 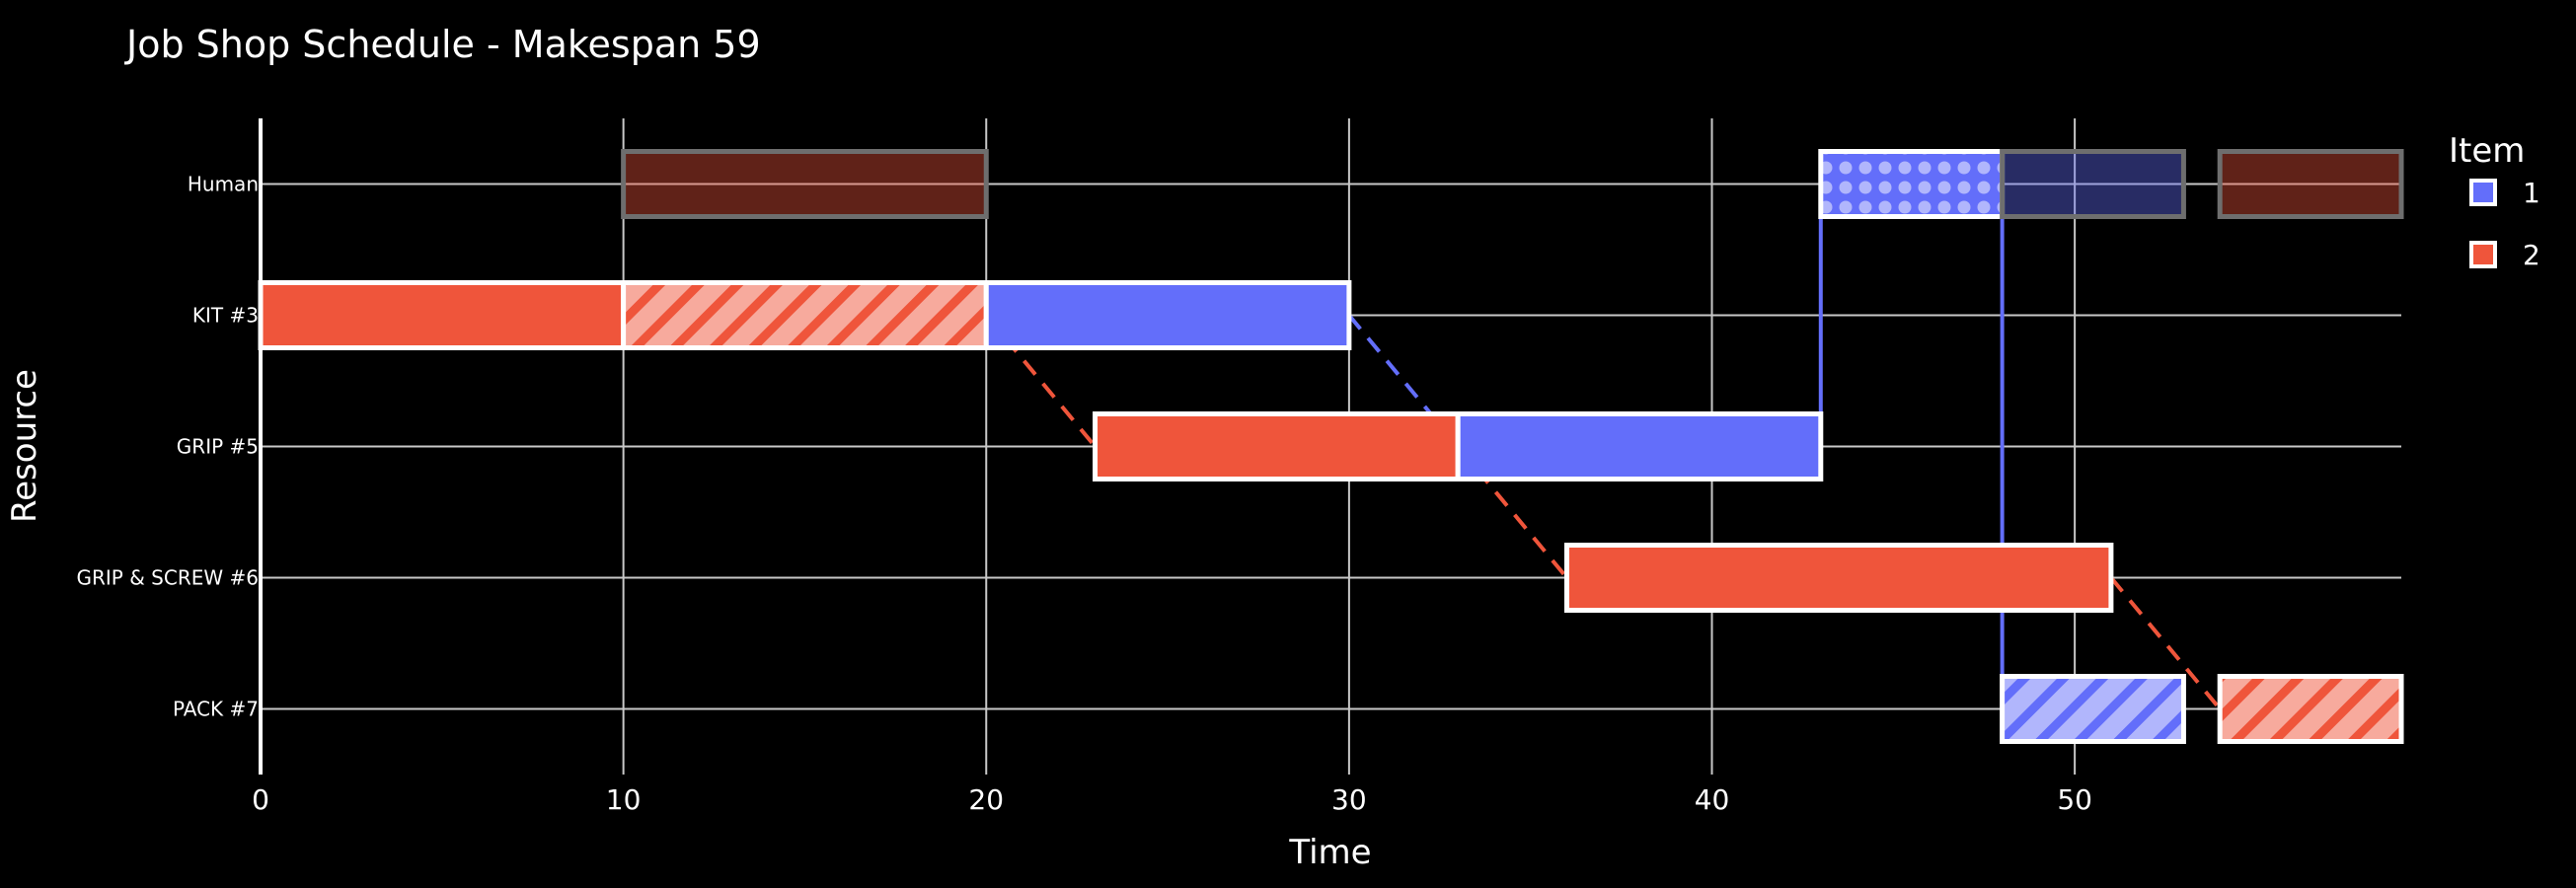 What do you see at coordinates (1713, 800) in the screenshot?
I see `x-tick-label: 40` at bounding box center [1713, 800].